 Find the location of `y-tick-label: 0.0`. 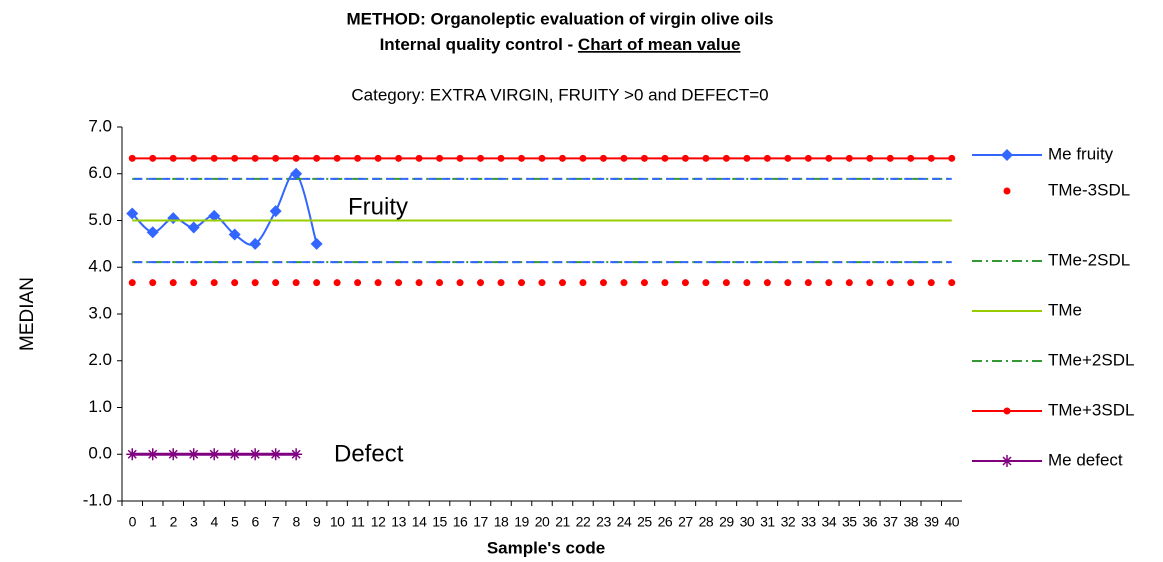

y-tick-label: 0.0 is located at coordinates (100, 453).